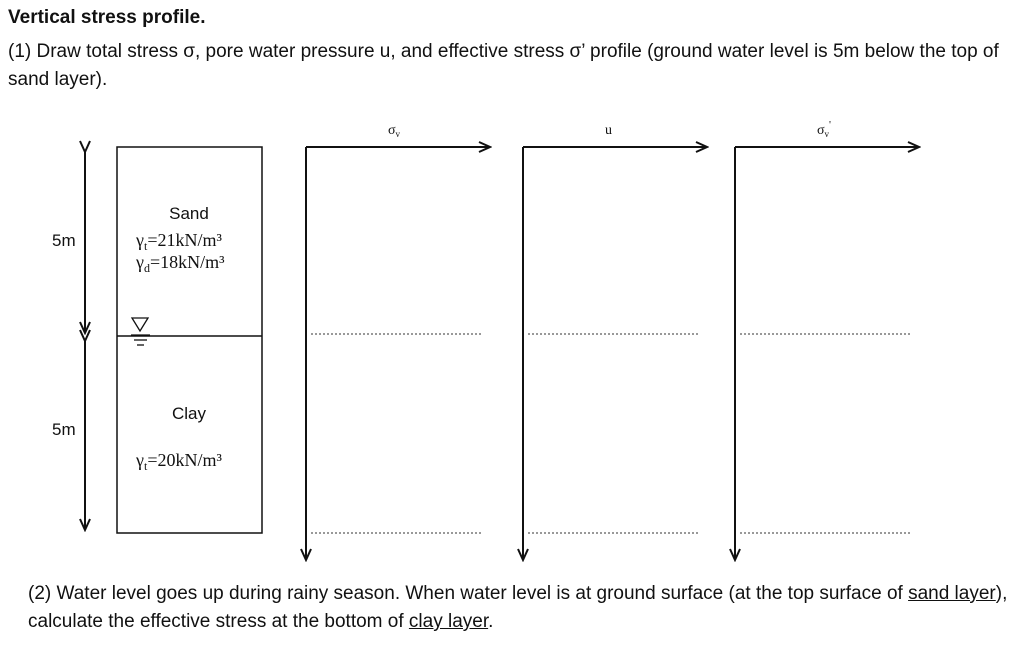  Describe the element at coordinates (107, 17) in the screenshot. I see `title: Vertical stress profile.` at that location.